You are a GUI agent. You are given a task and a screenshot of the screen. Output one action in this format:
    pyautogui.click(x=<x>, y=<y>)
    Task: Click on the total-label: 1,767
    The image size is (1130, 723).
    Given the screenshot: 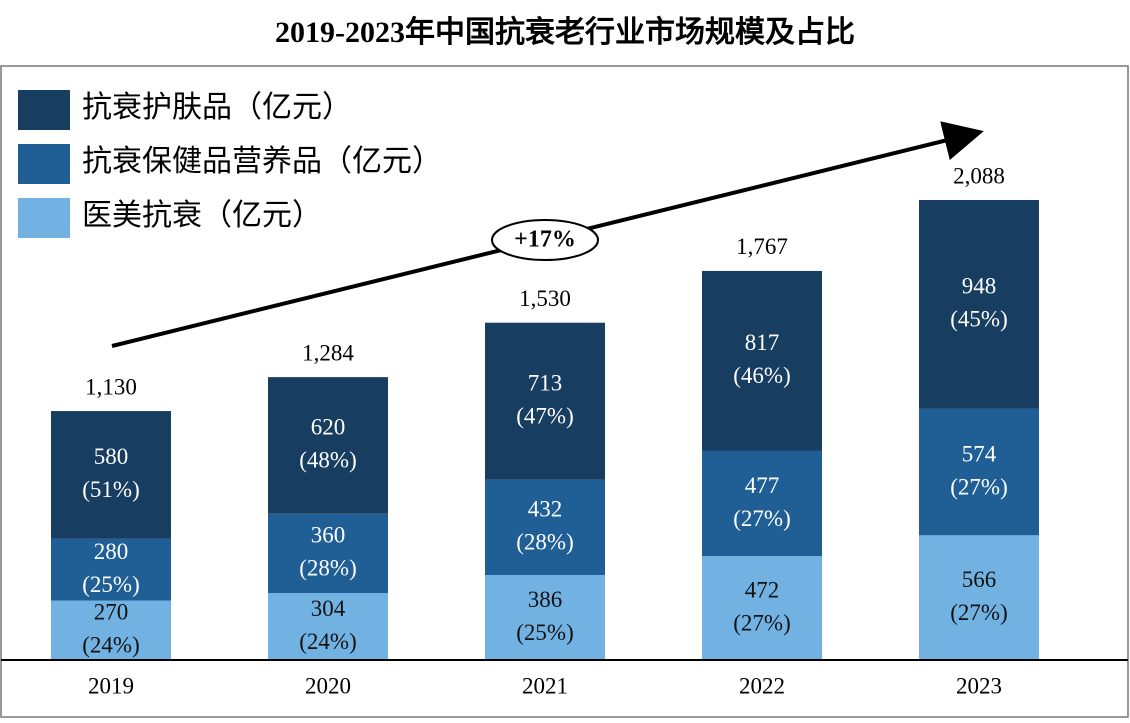 What is the action you would take?
    pyautogui.click(x=762, y=246)
    